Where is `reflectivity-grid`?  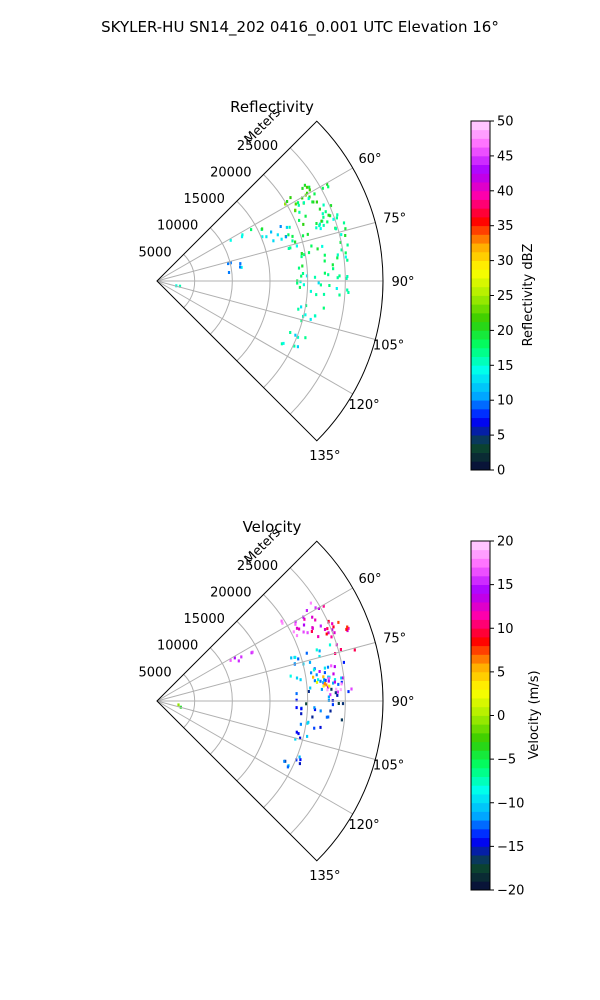
reflectivity-grid is located at coordinates (269, 281).